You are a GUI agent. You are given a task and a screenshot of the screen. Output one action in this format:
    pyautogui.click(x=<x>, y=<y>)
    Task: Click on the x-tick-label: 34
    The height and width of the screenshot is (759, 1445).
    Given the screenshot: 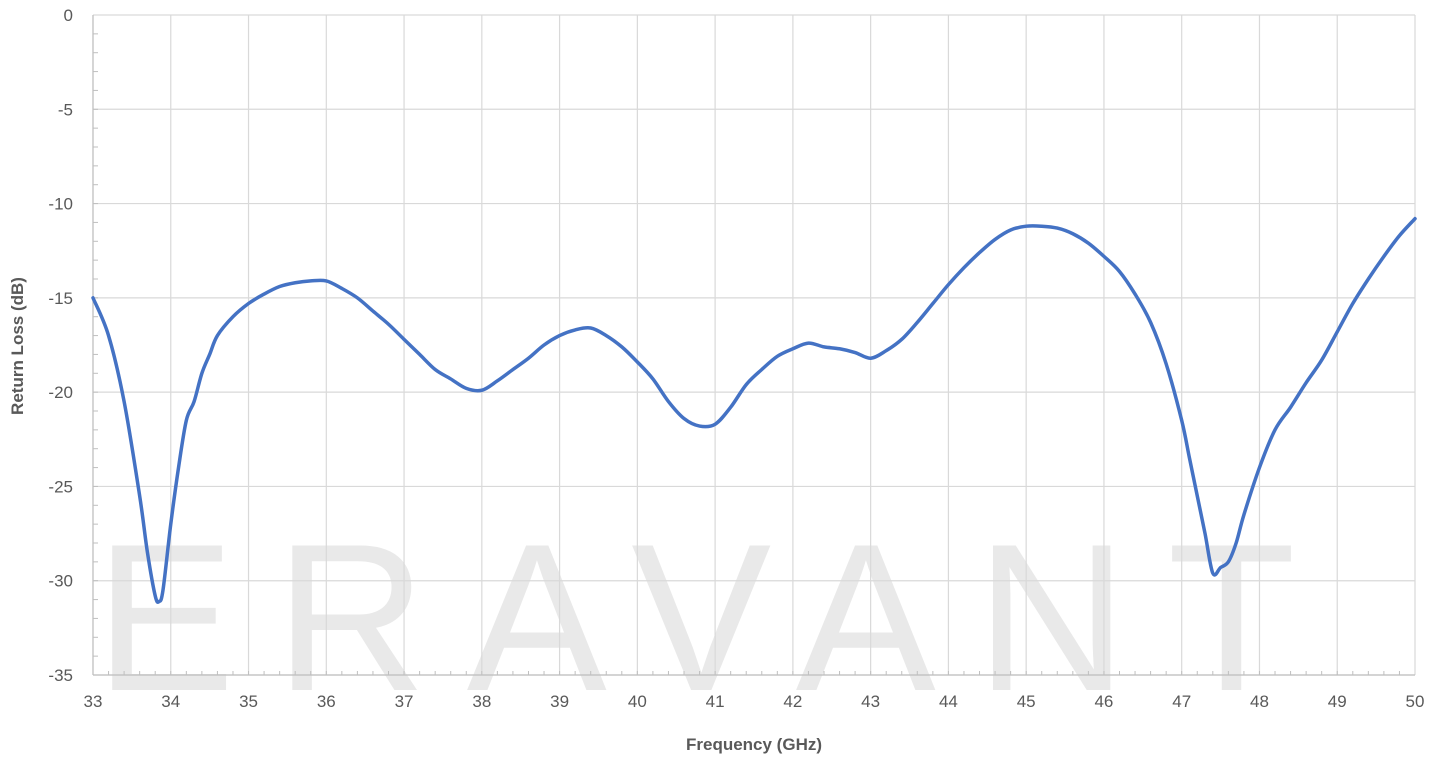 What is the action you would take?
    pyautogui.click(x=170, y=701)
    